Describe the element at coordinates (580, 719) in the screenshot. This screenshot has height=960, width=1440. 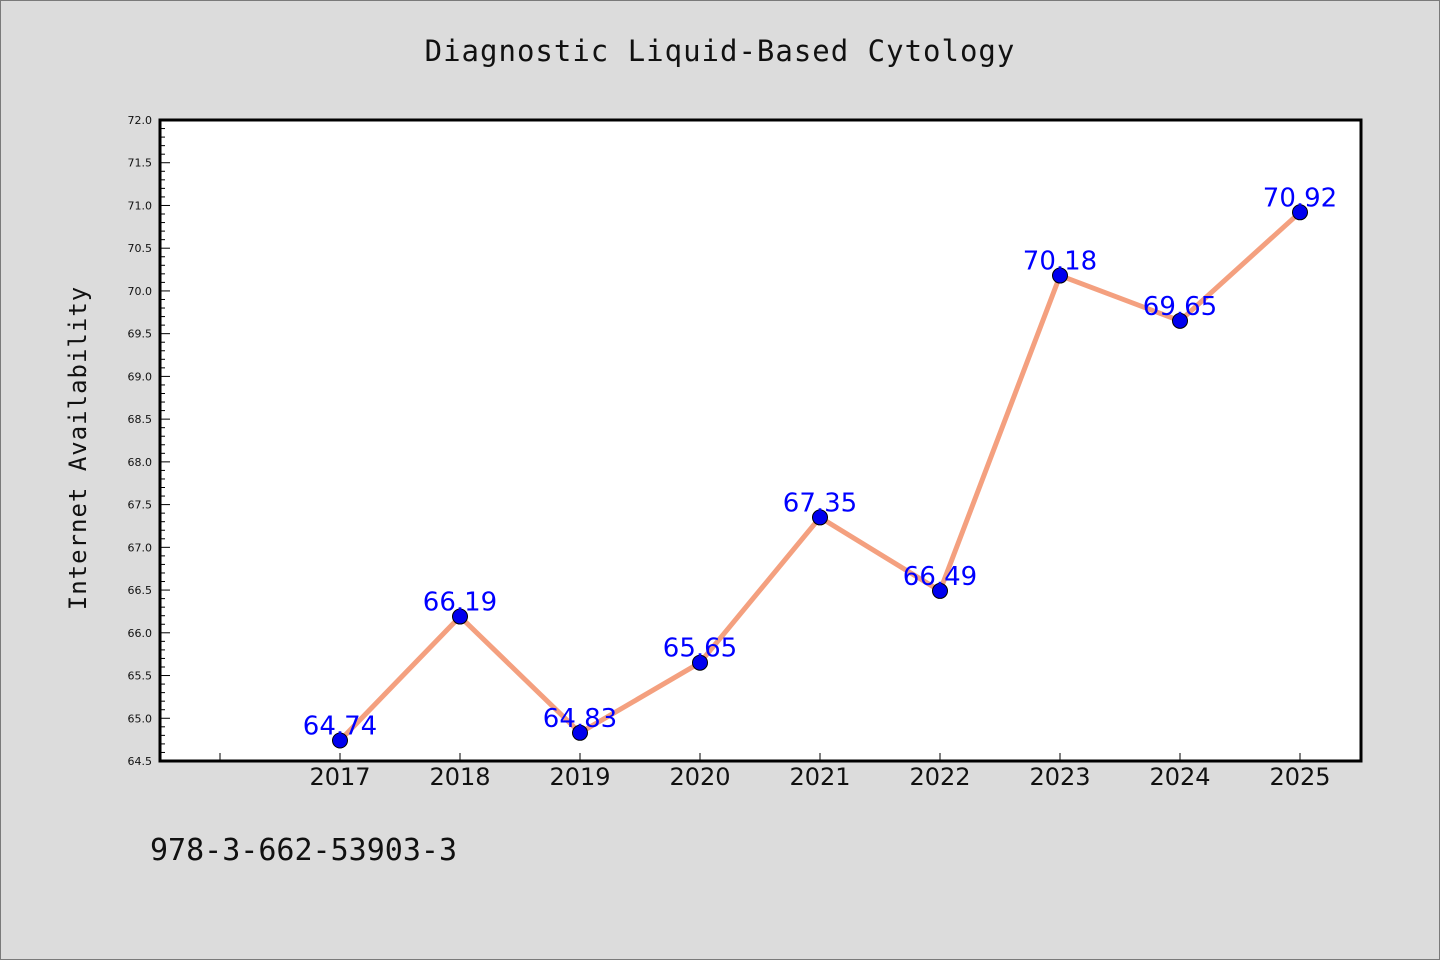
I see `data-label: 64.83` at that location.